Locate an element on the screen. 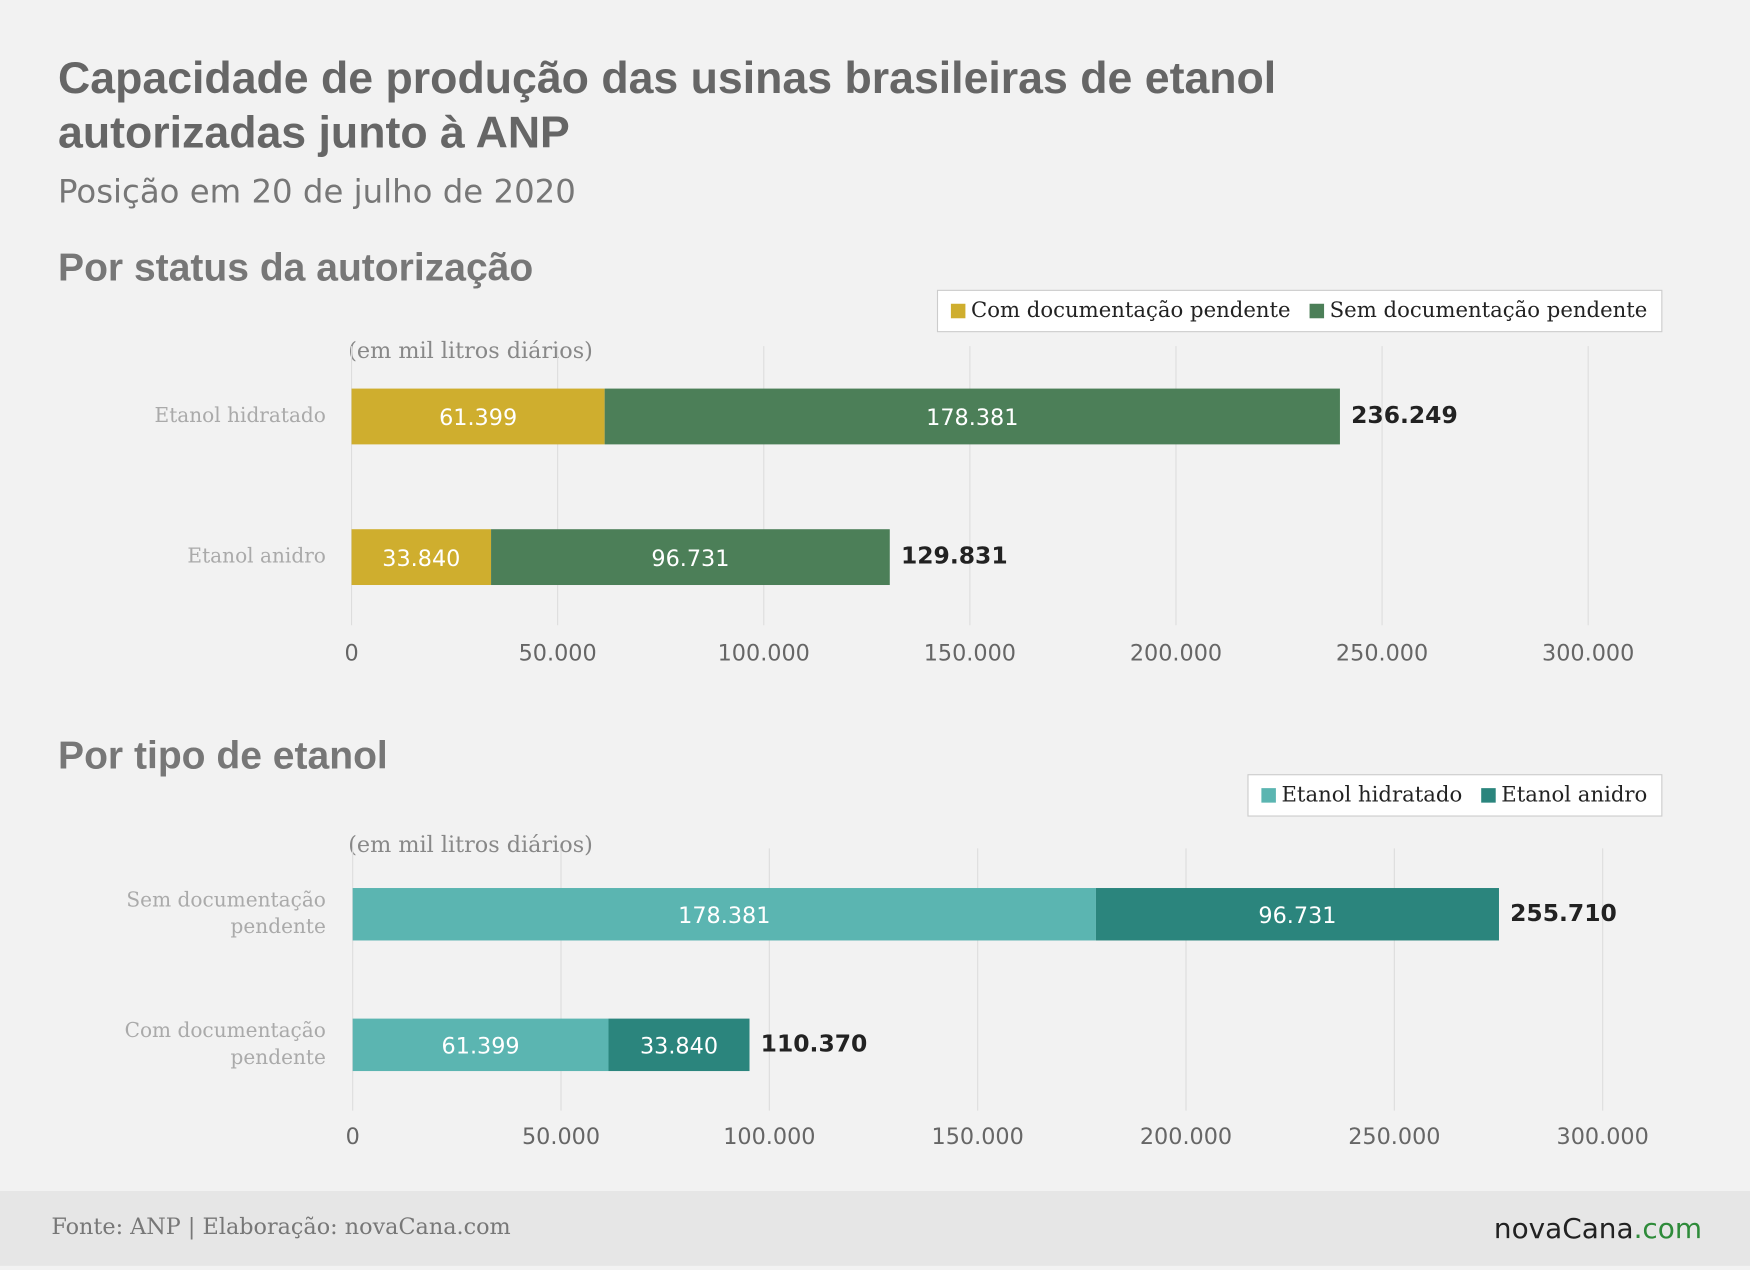 The image size is (1750, 1270). y-tick-label: Sem documentação pendente is located at coordinates (226, 913).